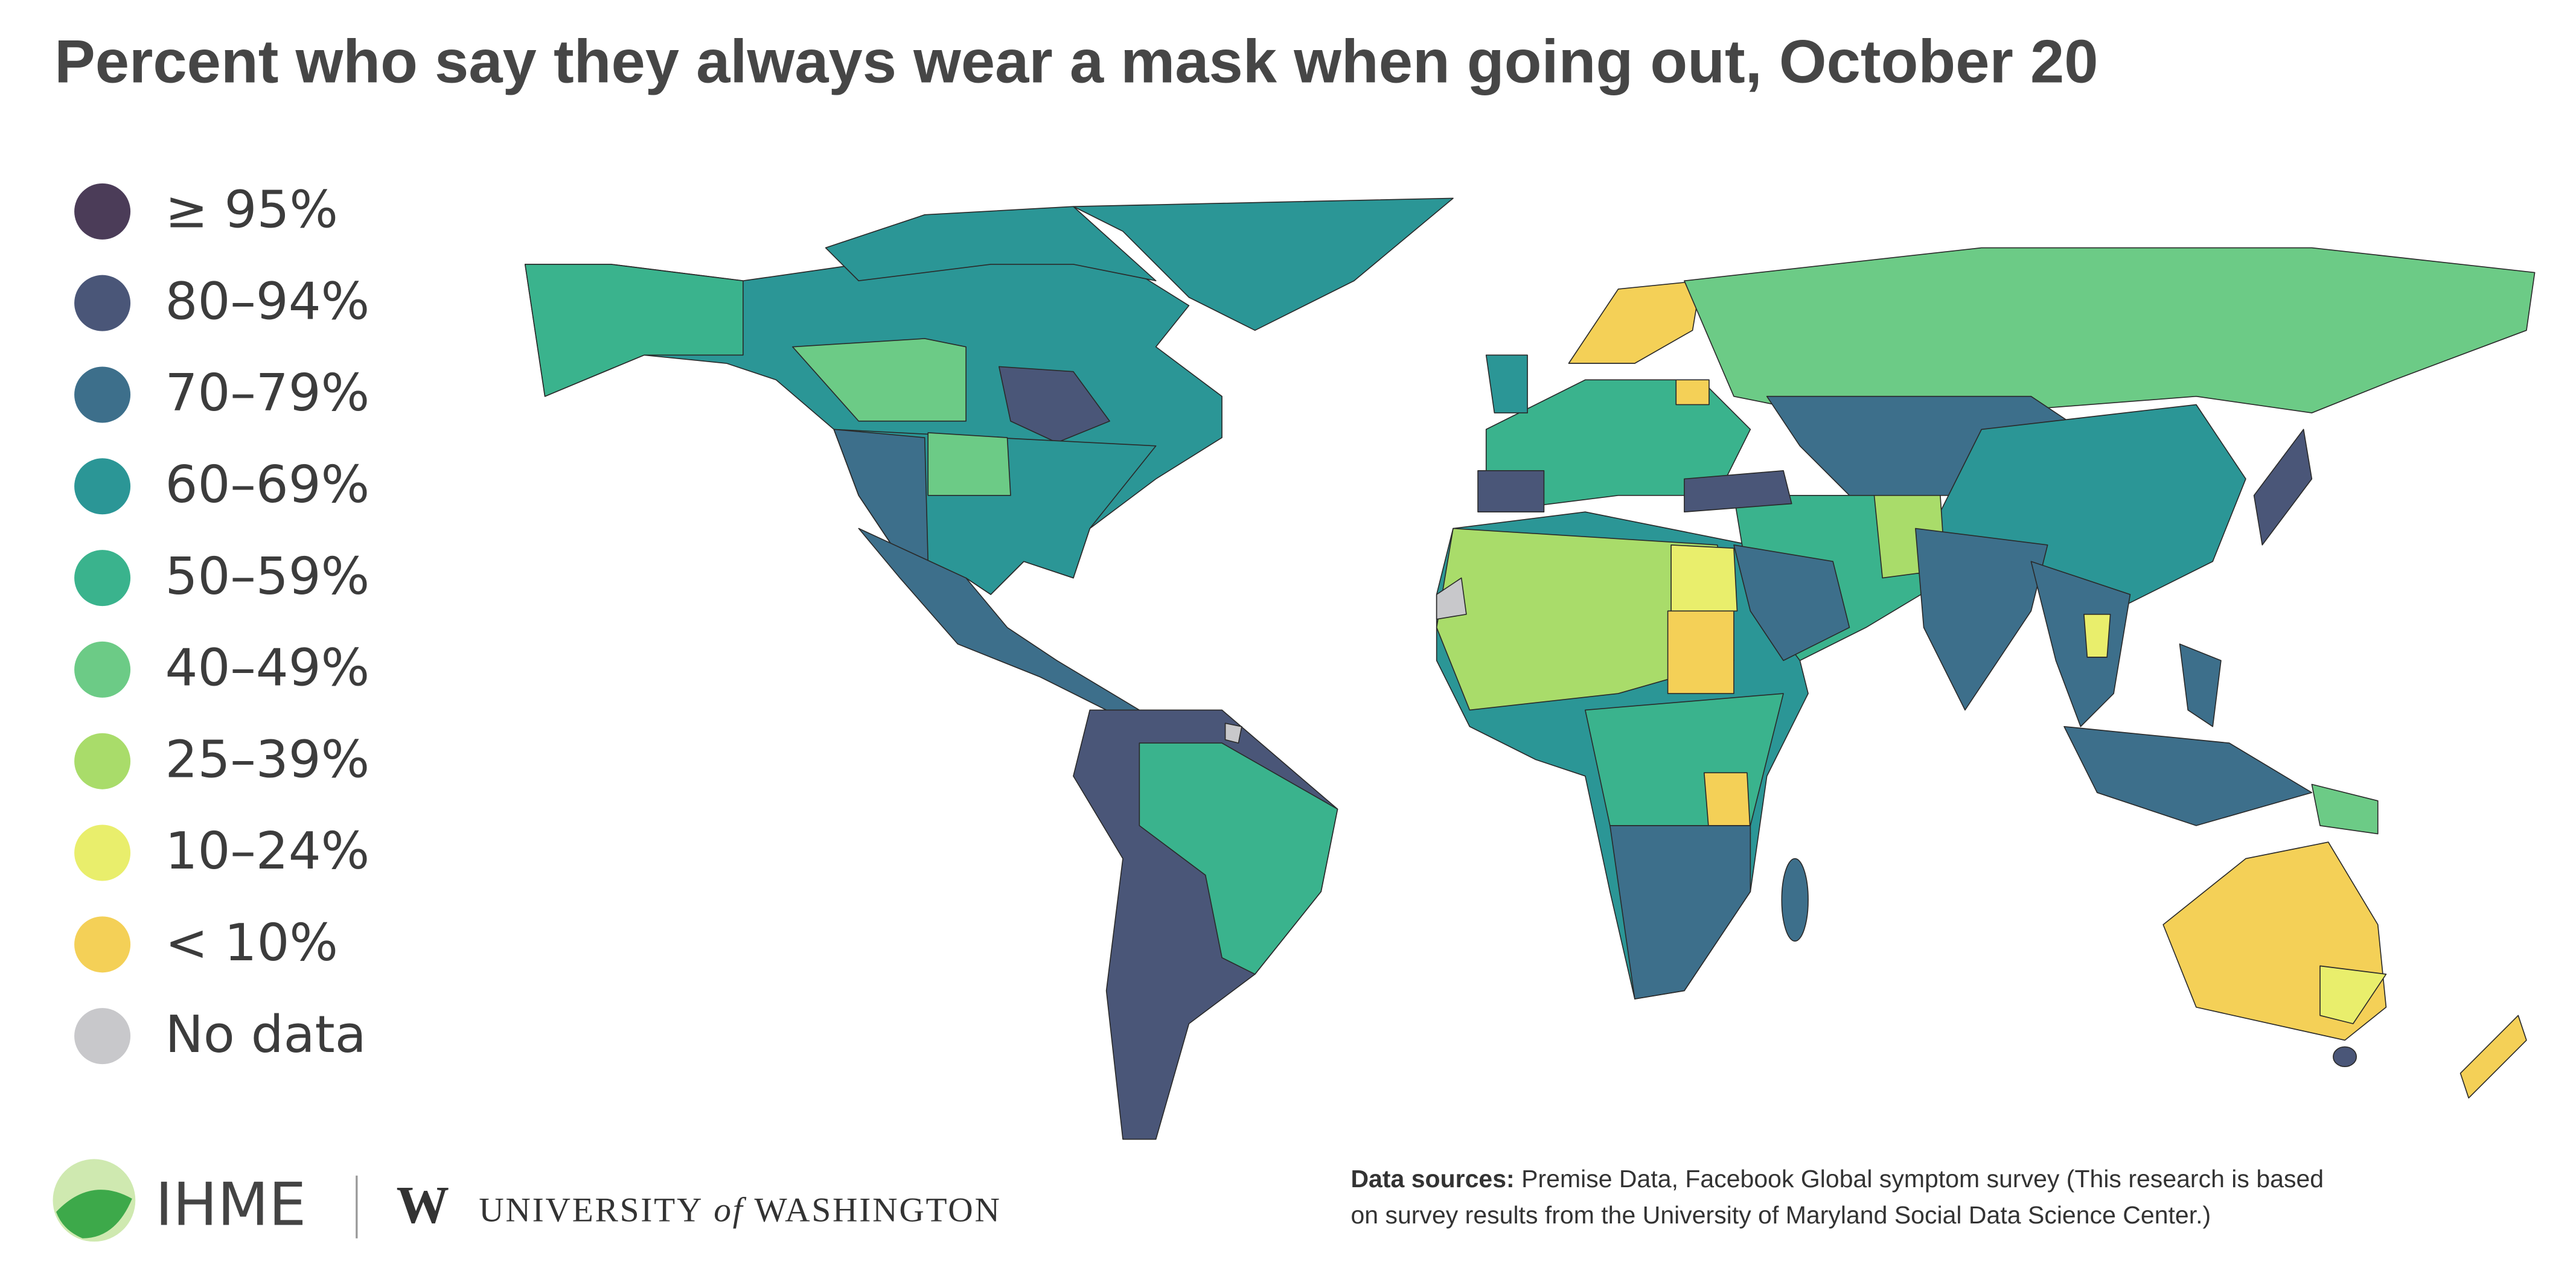  What do you see at coordinates (591, 1210) in the screenshot?
I see `university: UNIVERSITY` at bounding box center [591, 1210].